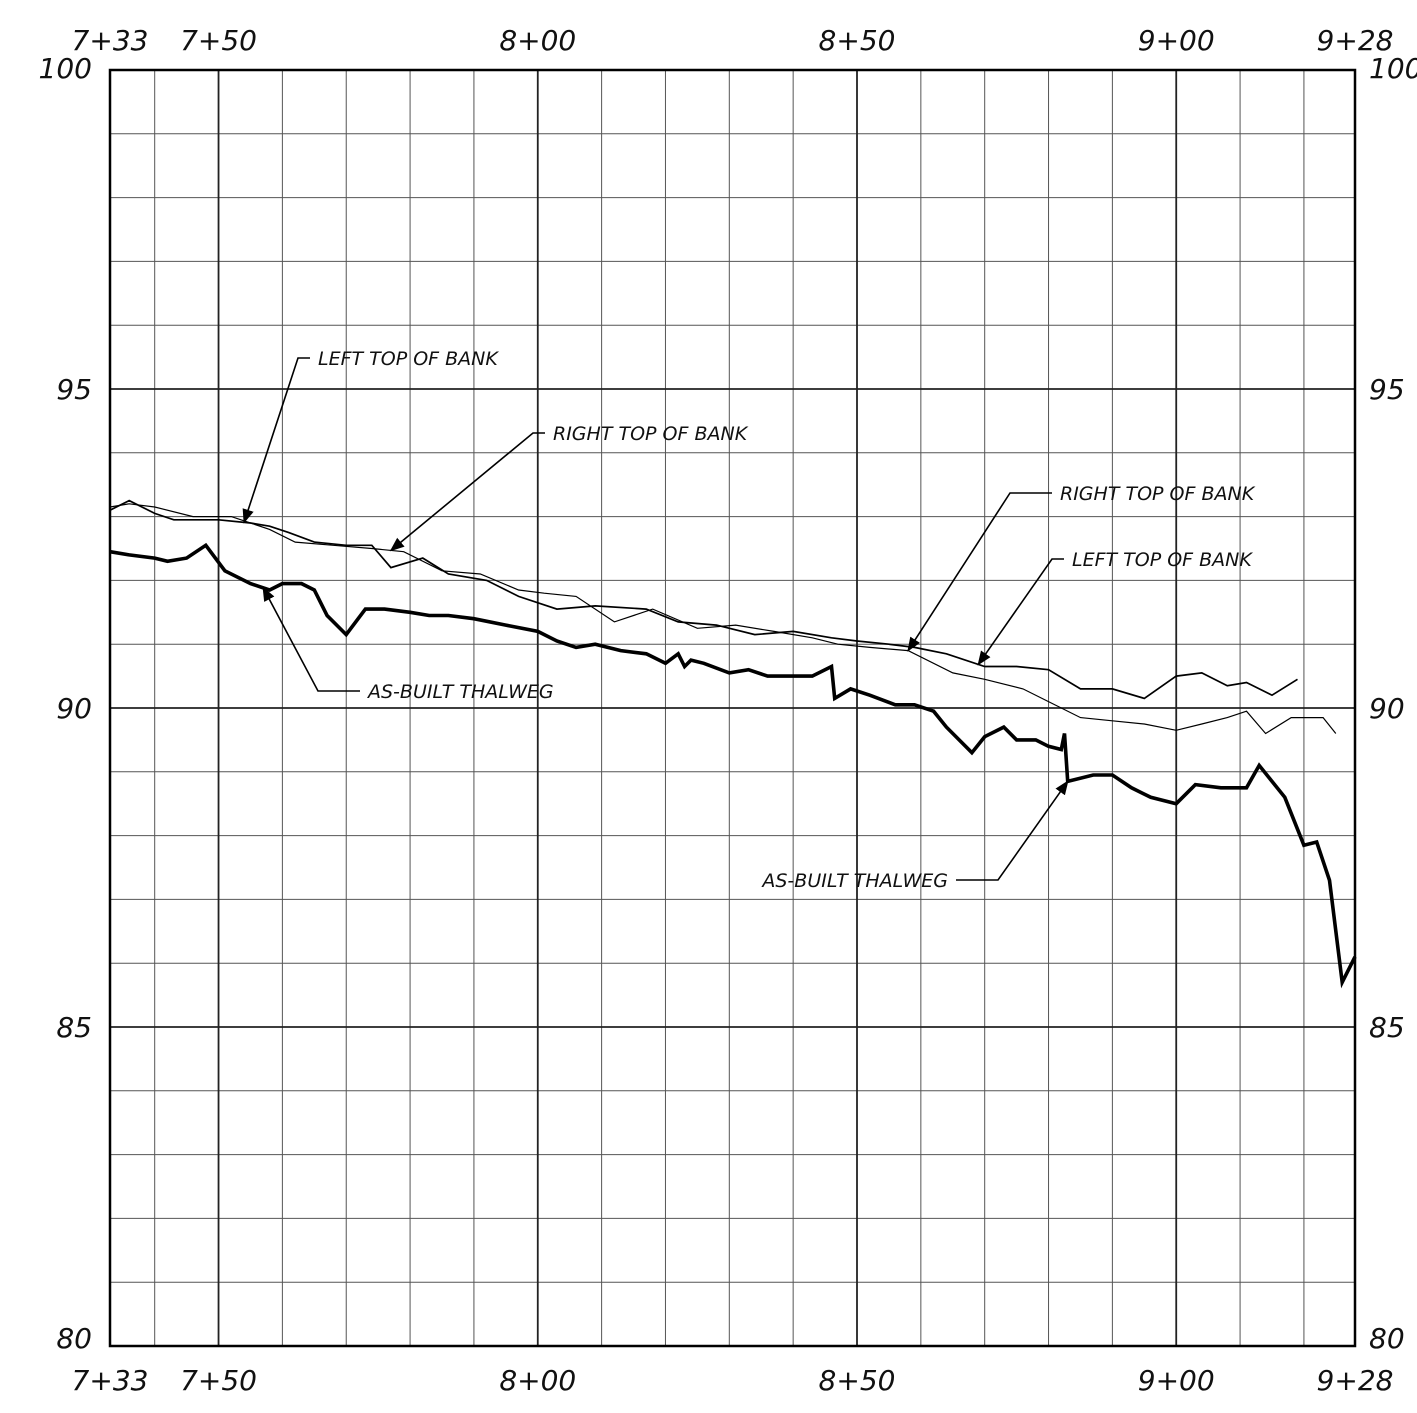 The height and width of the screenshot is (1413, 1417). What do you see at coordinates (74, 1027) in the screenshot?
I see `y-tick-label-left: 85` at bounding box center [74, 1027].